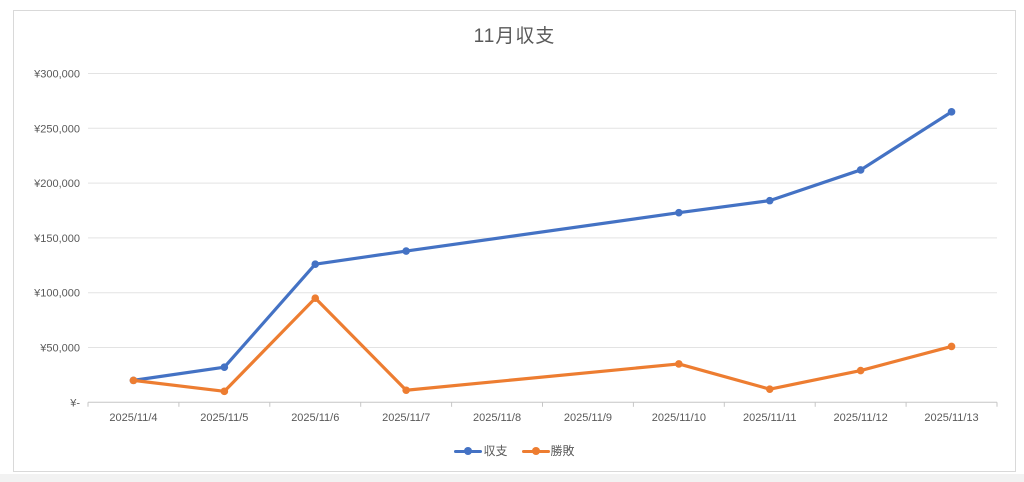 The width and height of the screenshot is (1024, 482). I want to click on worksheet-background-strip, so click(512, 478).